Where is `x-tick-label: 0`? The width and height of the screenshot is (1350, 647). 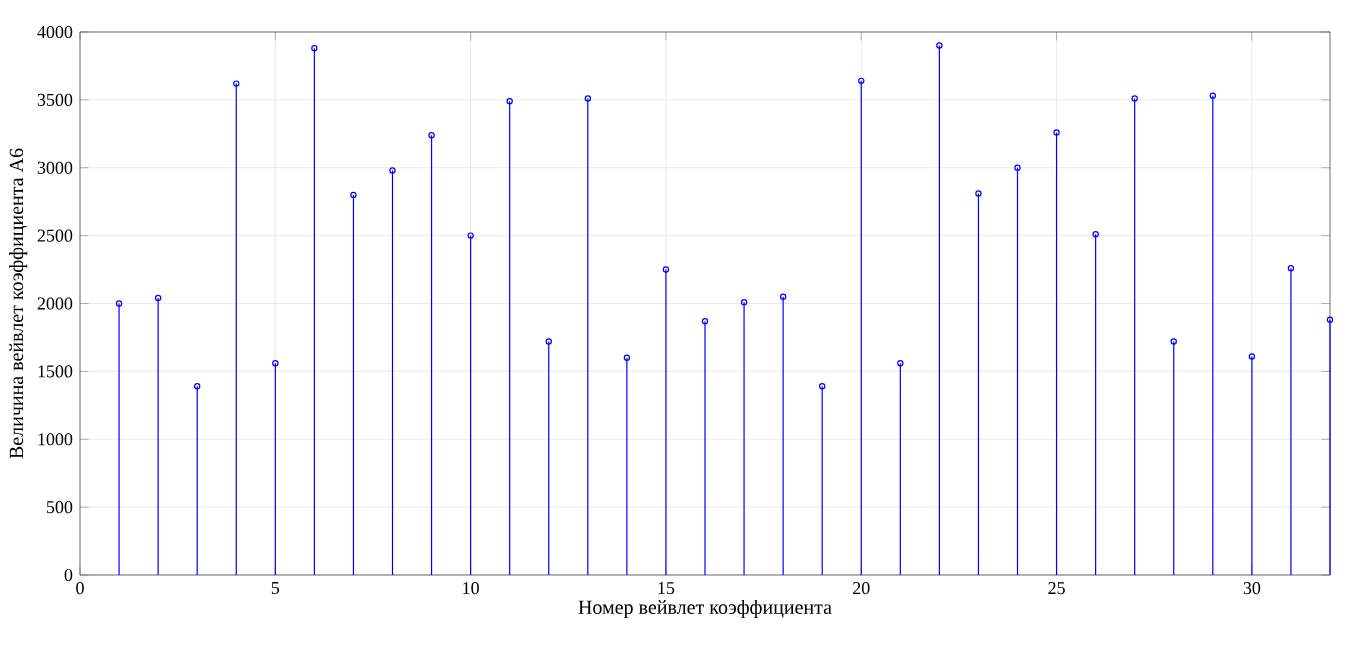 x-tick-label: 0 is located at coordinates (80, 588).